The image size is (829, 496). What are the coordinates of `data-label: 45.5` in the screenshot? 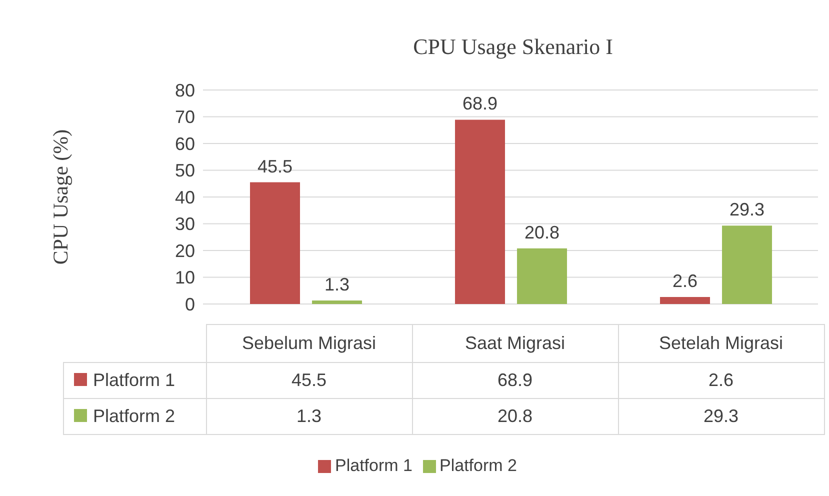 It's located at (309, 380).